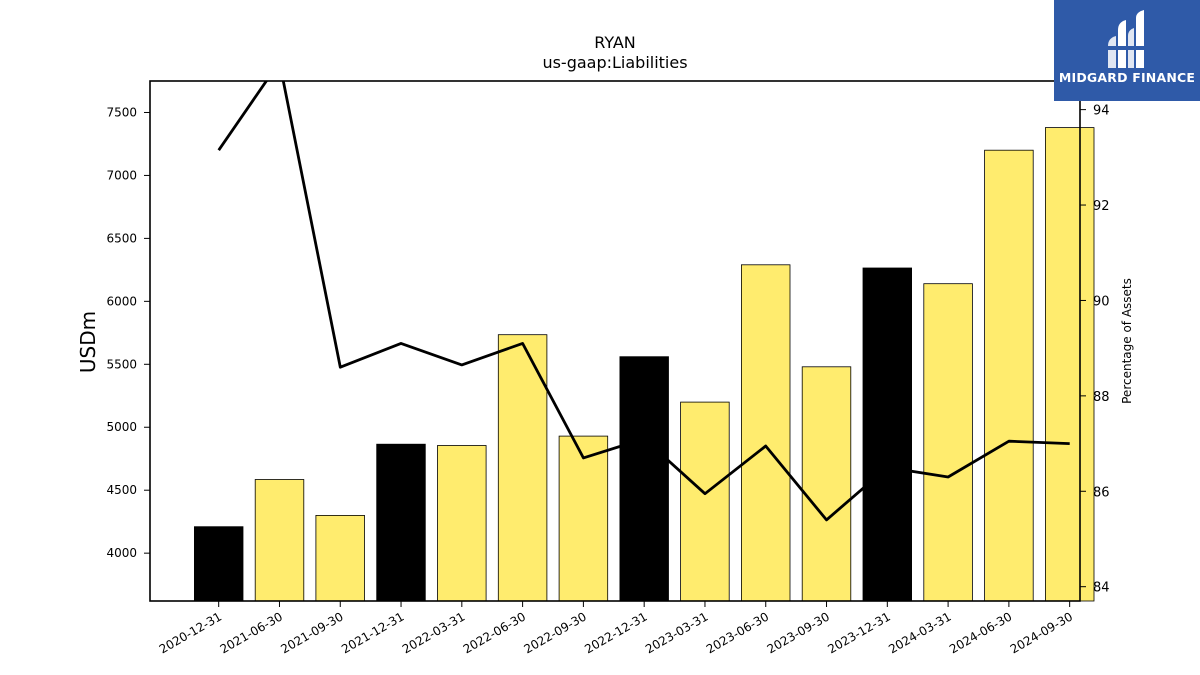 This screenshot has width=1200, height=675. I want to click on x-tick-label: 2021-12-31, so click(372, 632).